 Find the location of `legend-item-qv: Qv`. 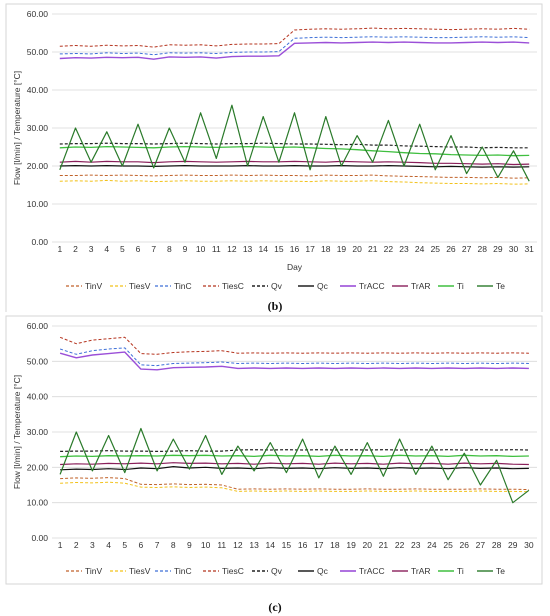

legend-item-qv: Qv is located at coordinates (267, 571).